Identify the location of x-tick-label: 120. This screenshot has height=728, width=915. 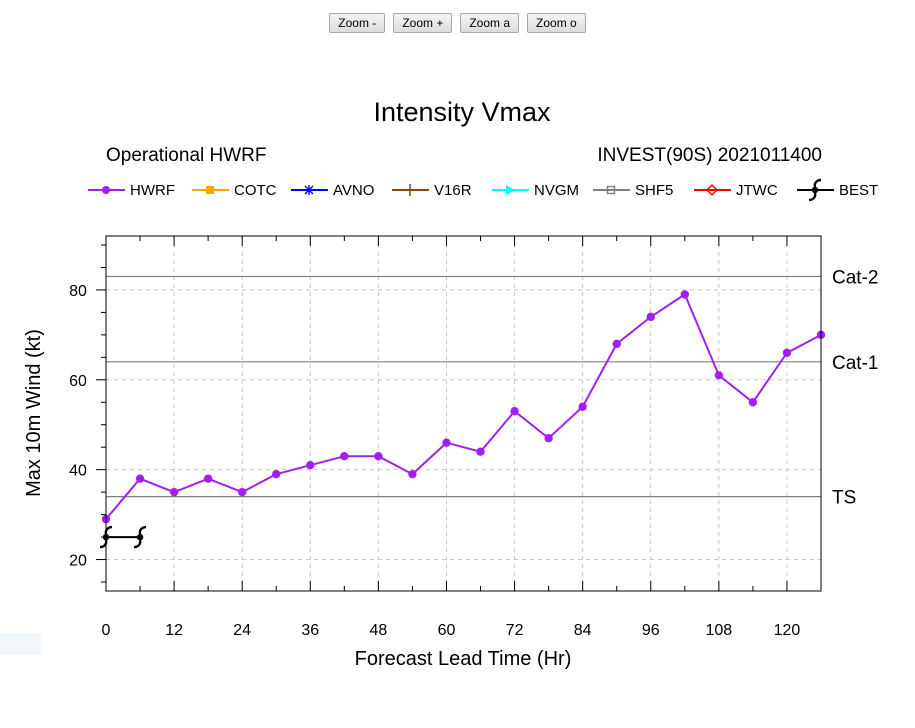
(787, 630).